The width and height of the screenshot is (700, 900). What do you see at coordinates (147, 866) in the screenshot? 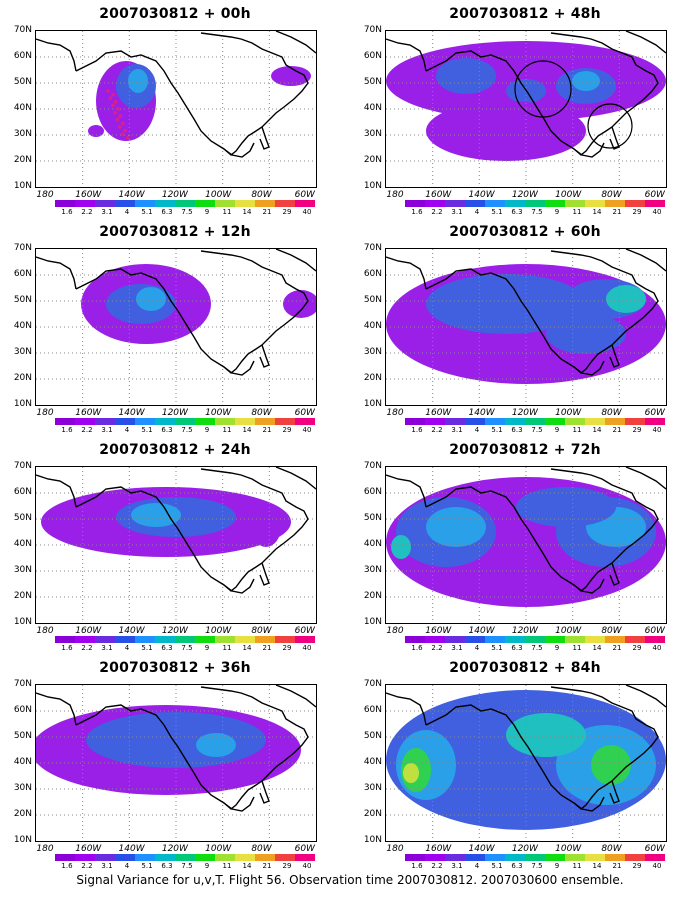
I see `colorbar-label: 5.1` at bounding box center [147, 866].